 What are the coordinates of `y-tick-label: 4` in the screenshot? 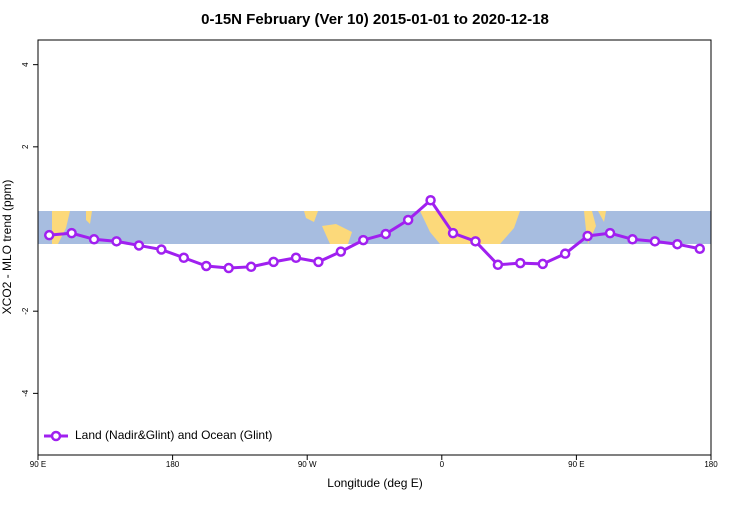 It's located at (25, 64).